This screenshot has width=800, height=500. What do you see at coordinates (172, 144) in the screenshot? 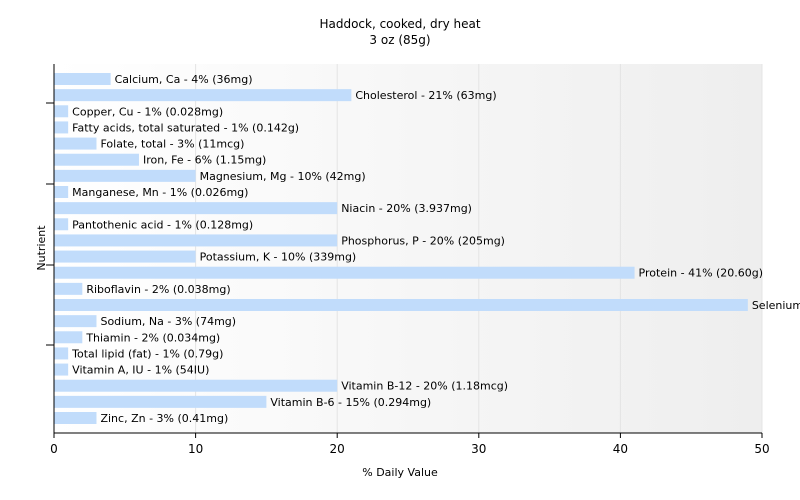
I see `bar-label: Folate, total - 3% (11mcg)` at bounding box center [172, 144].